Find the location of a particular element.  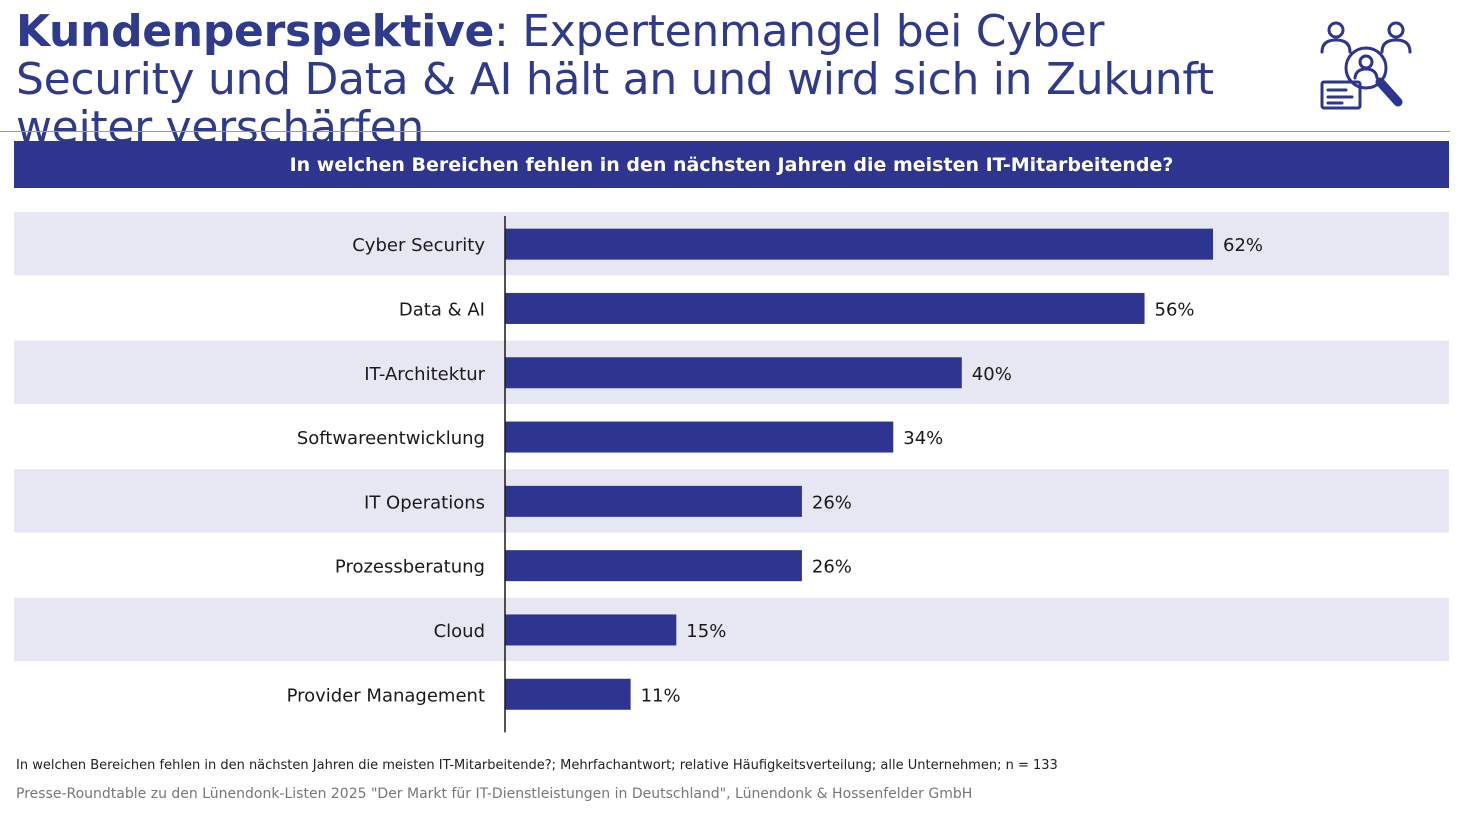

category-label: Data & AI is located at coordinates (442, 309).